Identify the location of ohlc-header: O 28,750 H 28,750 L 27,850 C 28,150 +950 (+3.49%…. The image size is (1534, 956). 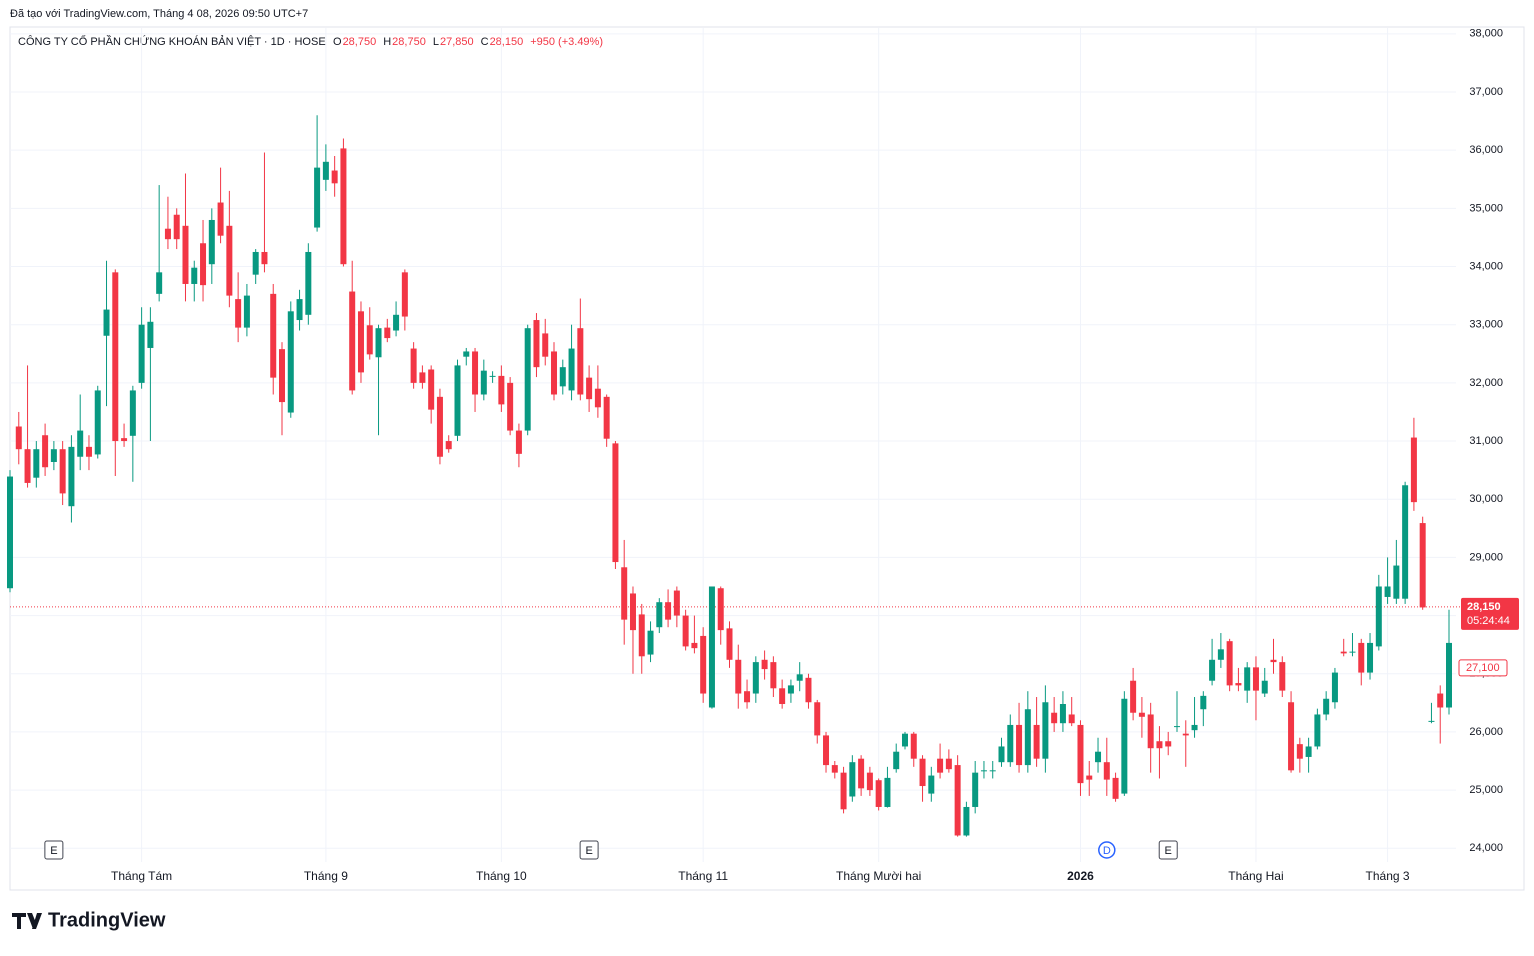
(468, 42).